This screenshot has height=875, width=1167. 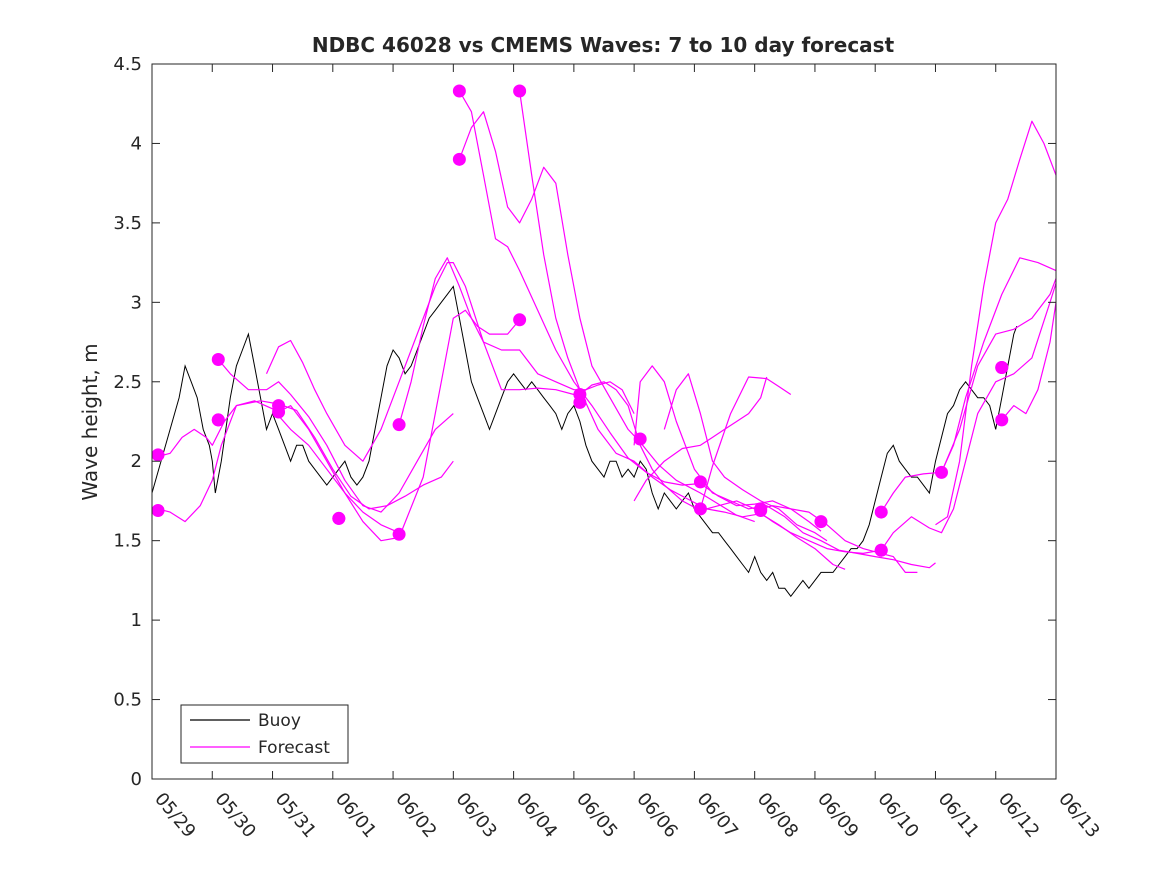 I want to click on y-tick-labels: 0 0.5 1 1.5 2 2.5 3 3.5 4 4.5, so click(x=127, y=422).